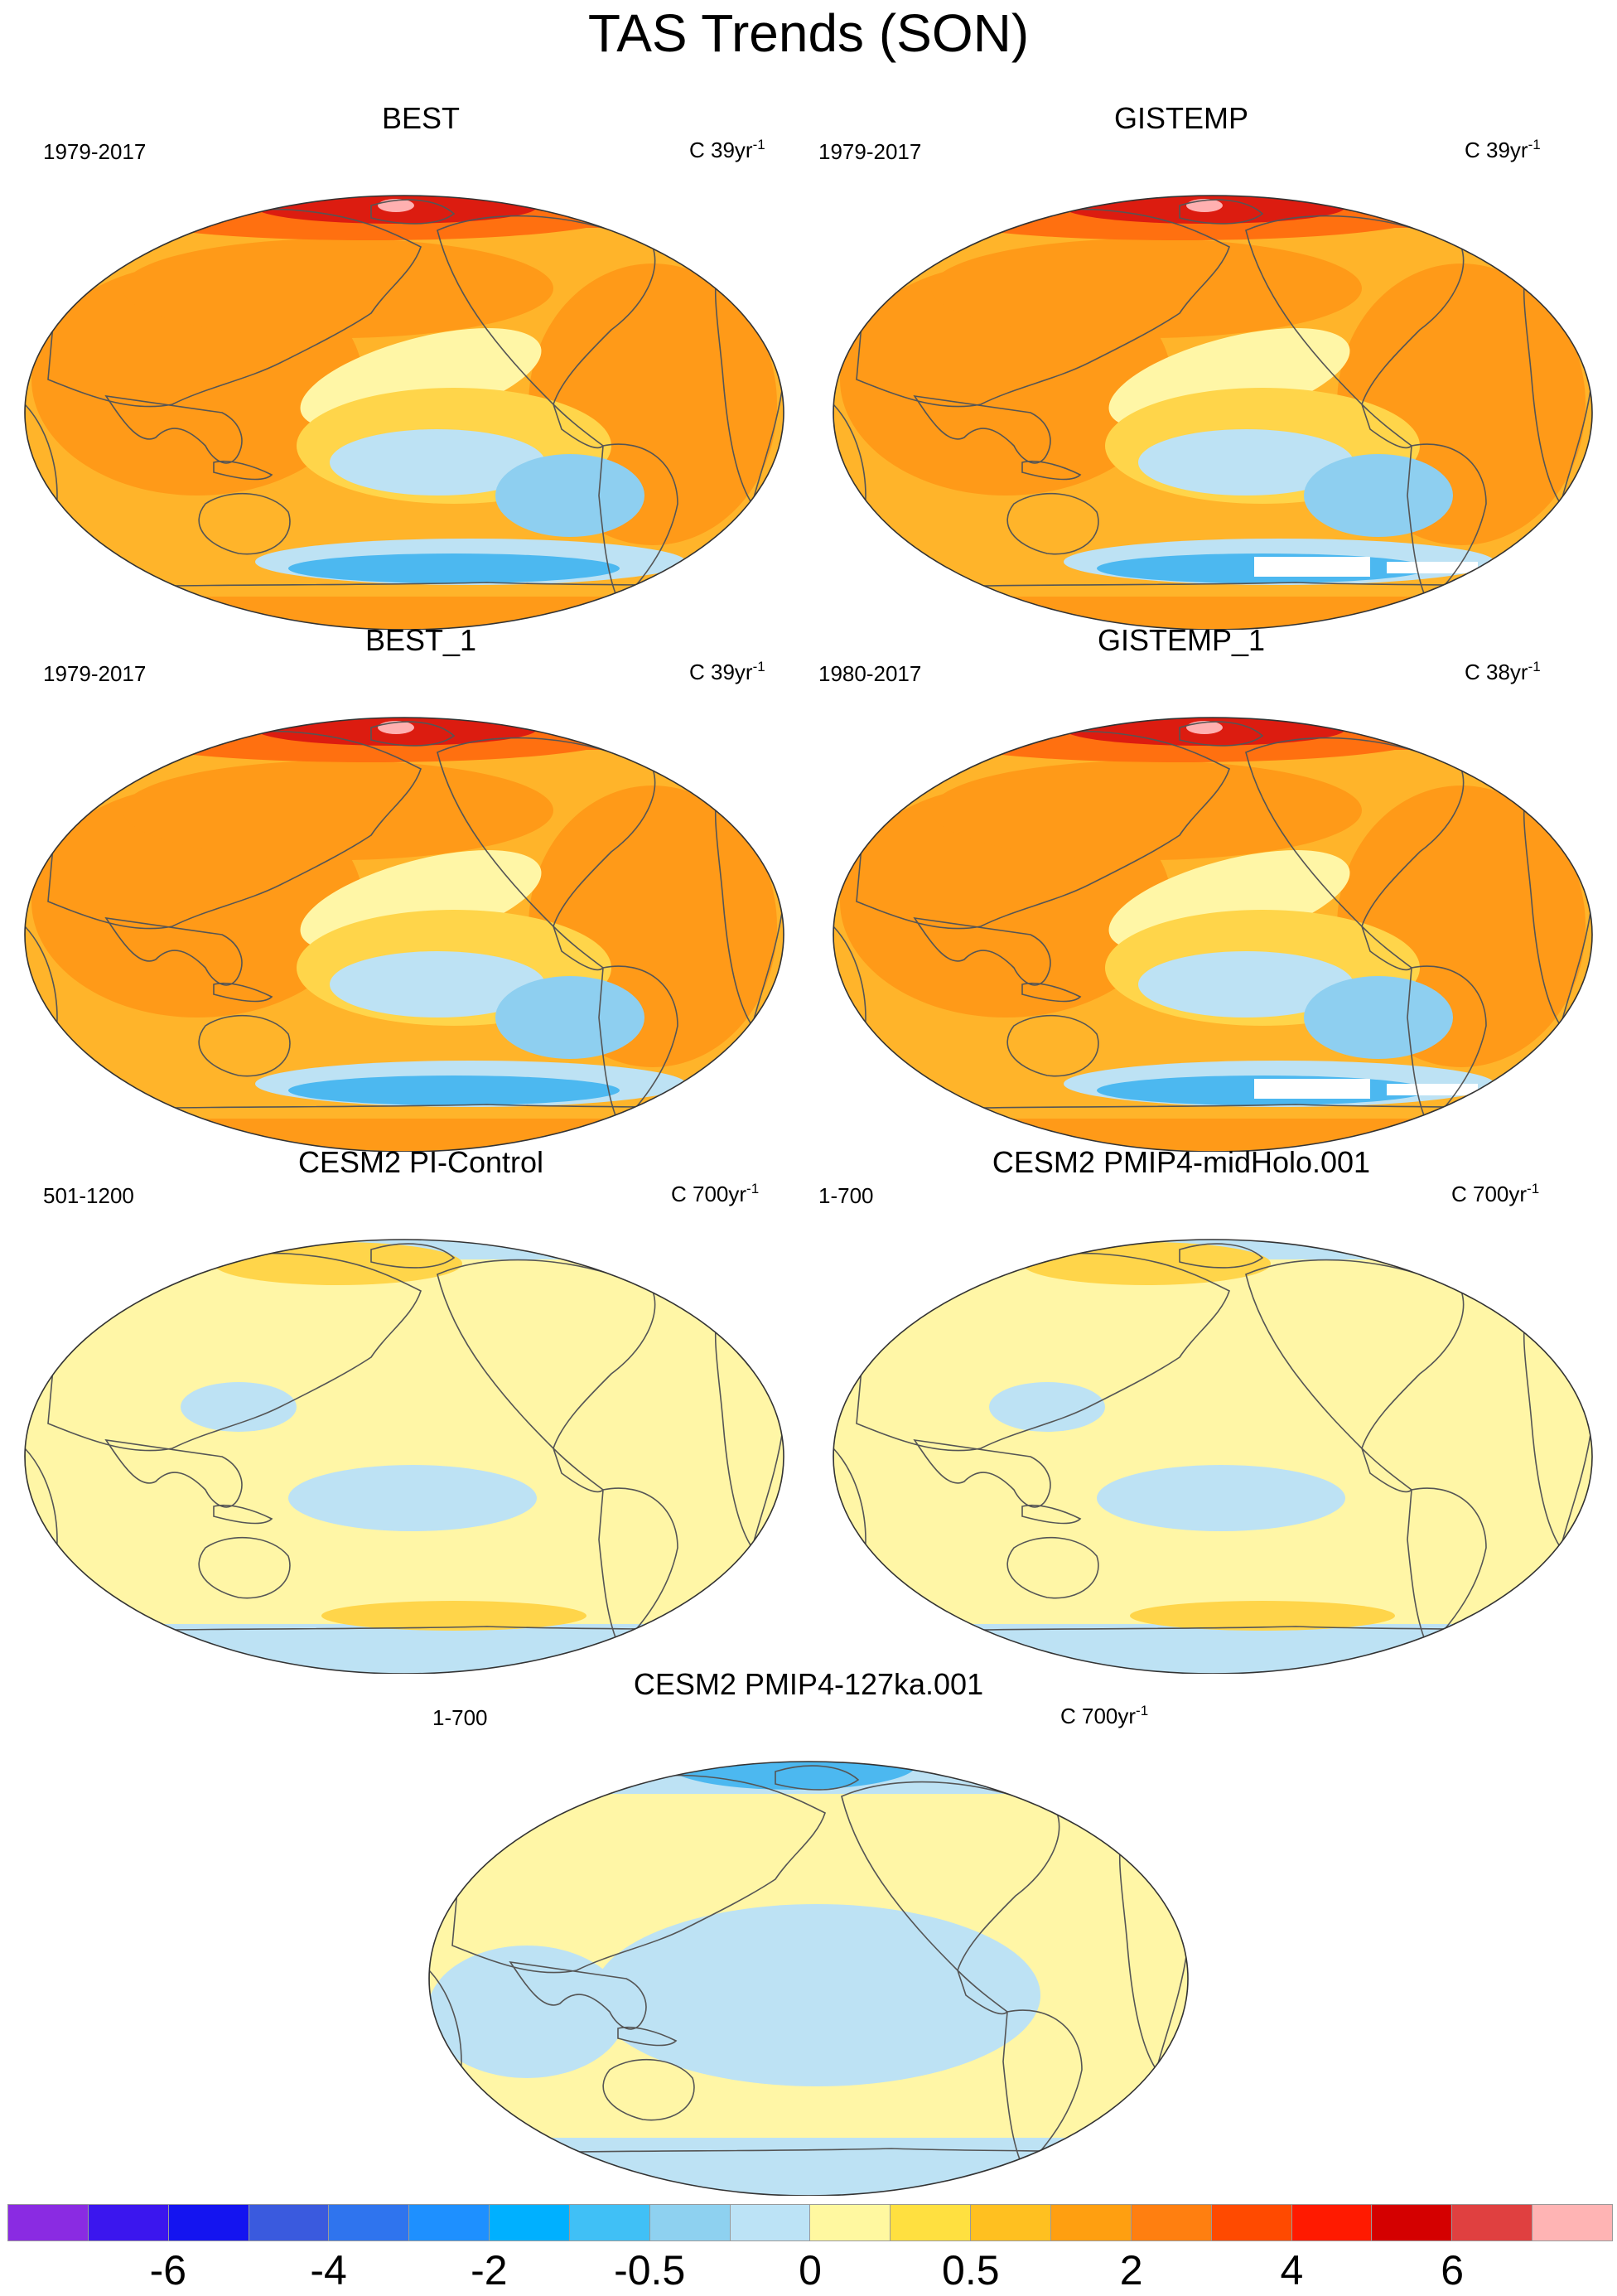  I want to click on figure-title: TAS Trends (SON), so click(808, 33).